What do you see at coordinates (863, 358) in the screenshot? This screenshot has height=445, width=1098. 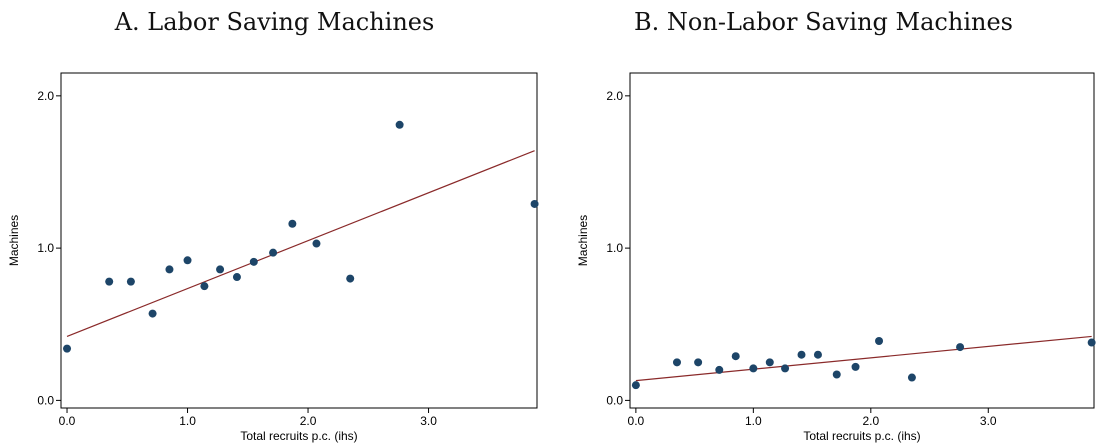 I see `fit-line` at bounding box center [863, 358].